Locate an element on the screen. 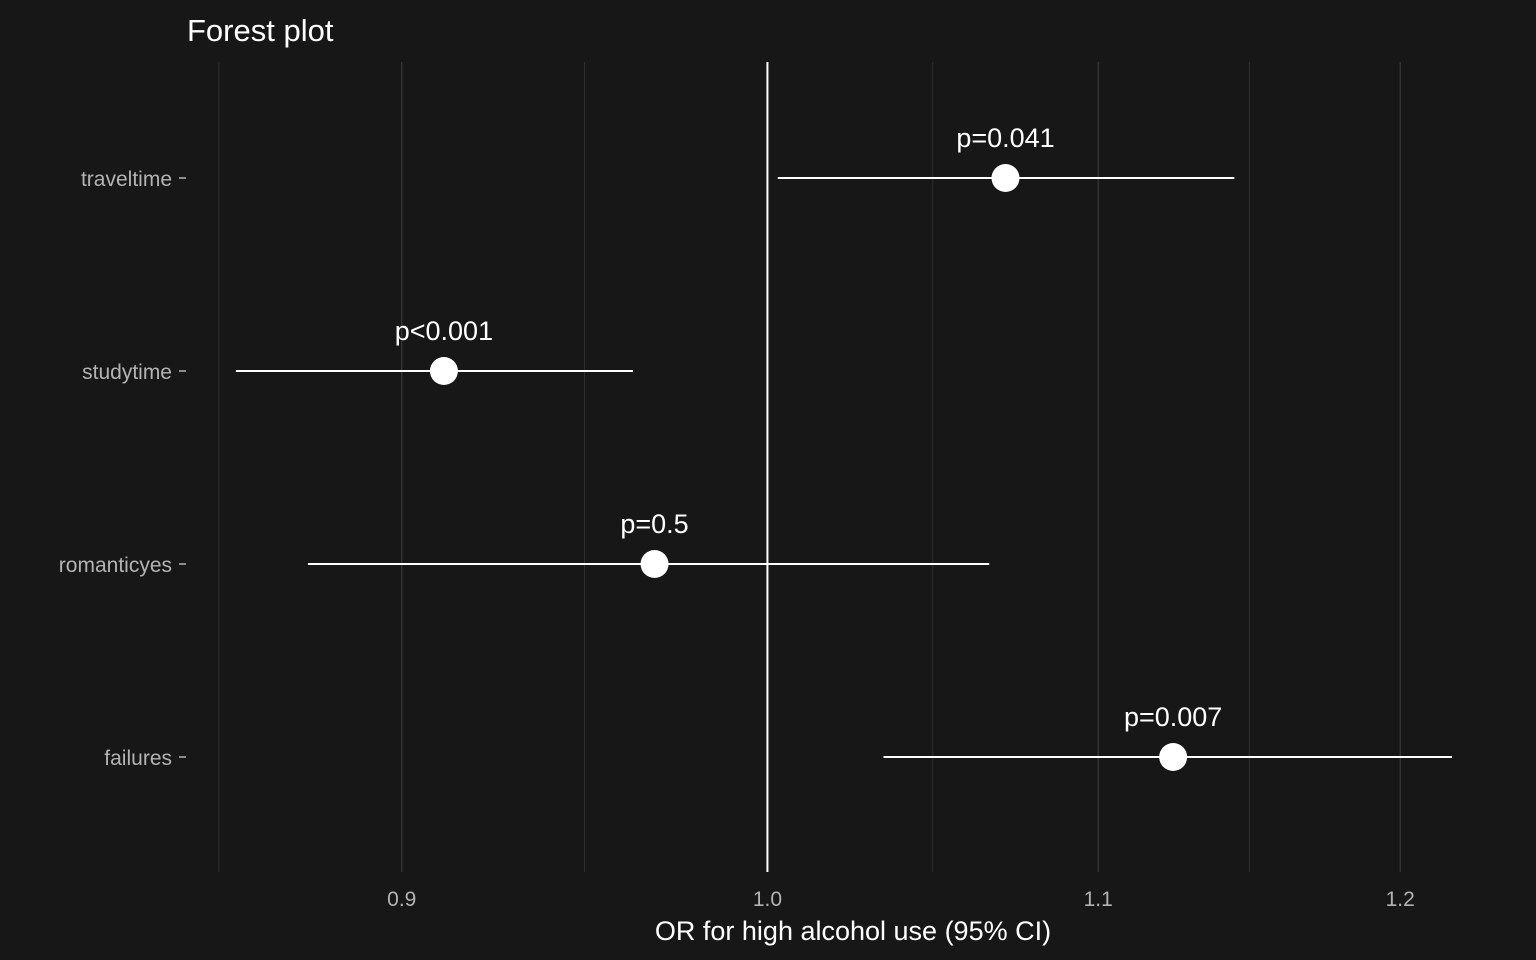 The width and height of the screenshot is (1536, 960). point-romanticyes is located at coordinates (654, 564).